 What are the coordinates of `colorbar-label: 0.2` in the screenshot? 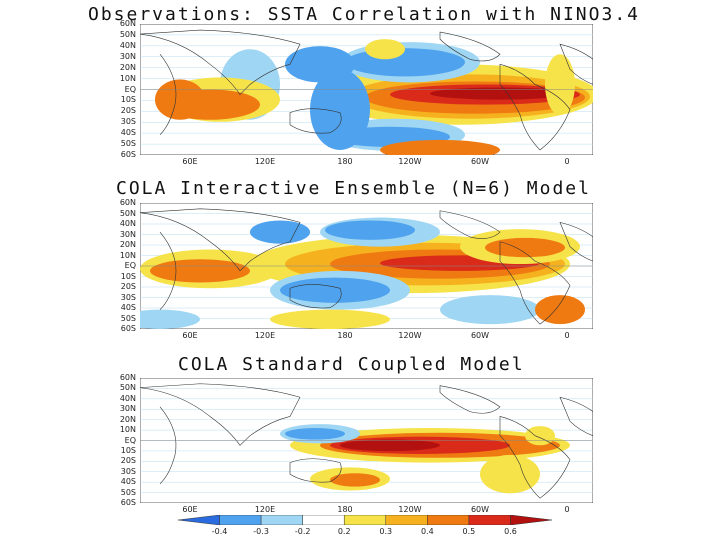 It's located at (344, 531).